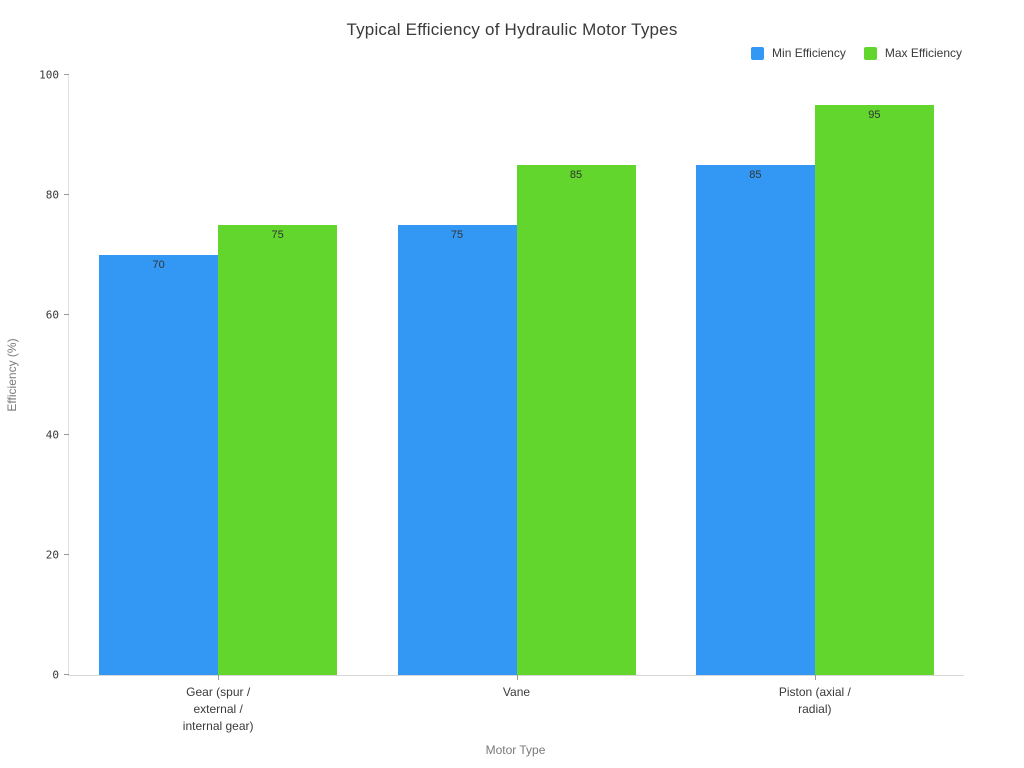  What do you see at coordinates (12, 375) in the screenshot?
I see `y-axis-title: Efficiency (%)` at bounding box center [12, 375].